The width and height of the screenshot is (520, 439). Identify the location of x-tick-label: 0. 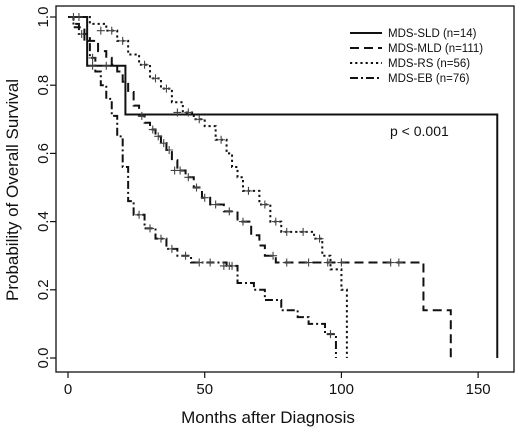
(68, 389).